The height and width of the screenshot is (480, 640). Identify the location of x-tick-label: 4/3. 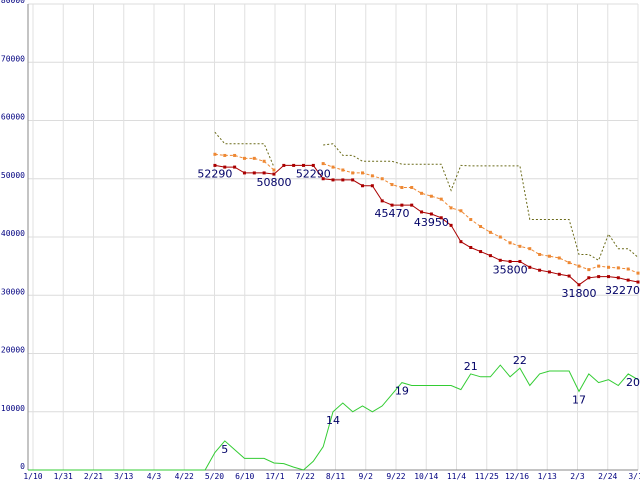
(154, 476).